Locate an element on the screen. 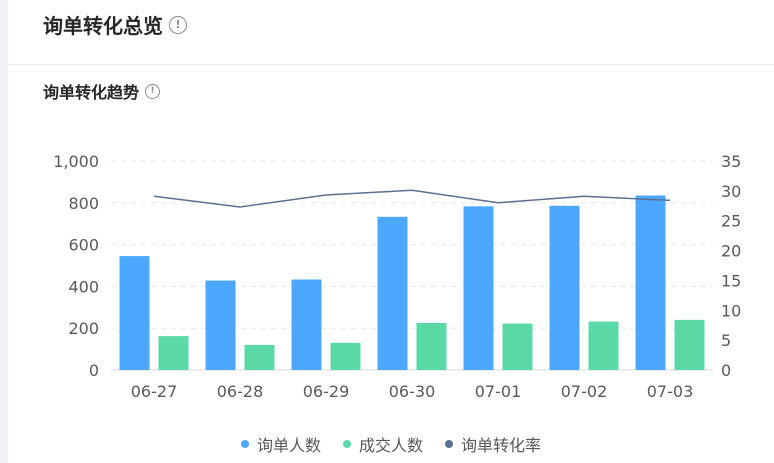  x-tick-label: 07-03 is located at coordinates (670, 391).